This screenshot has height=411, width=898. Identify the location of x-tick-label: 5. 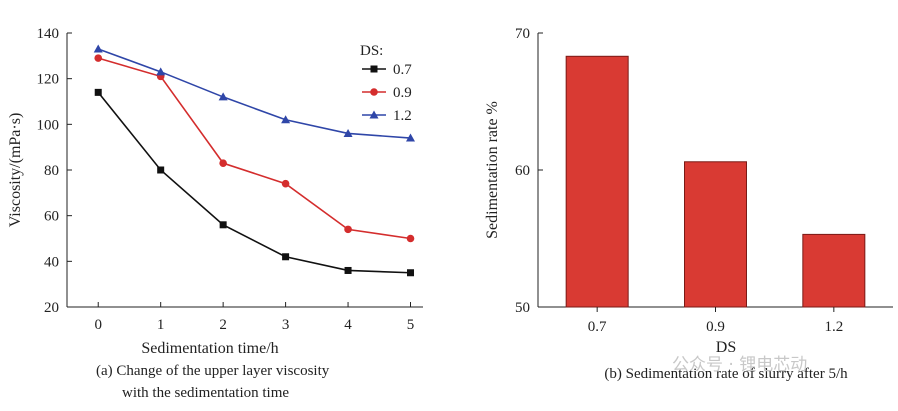
(411, 325).